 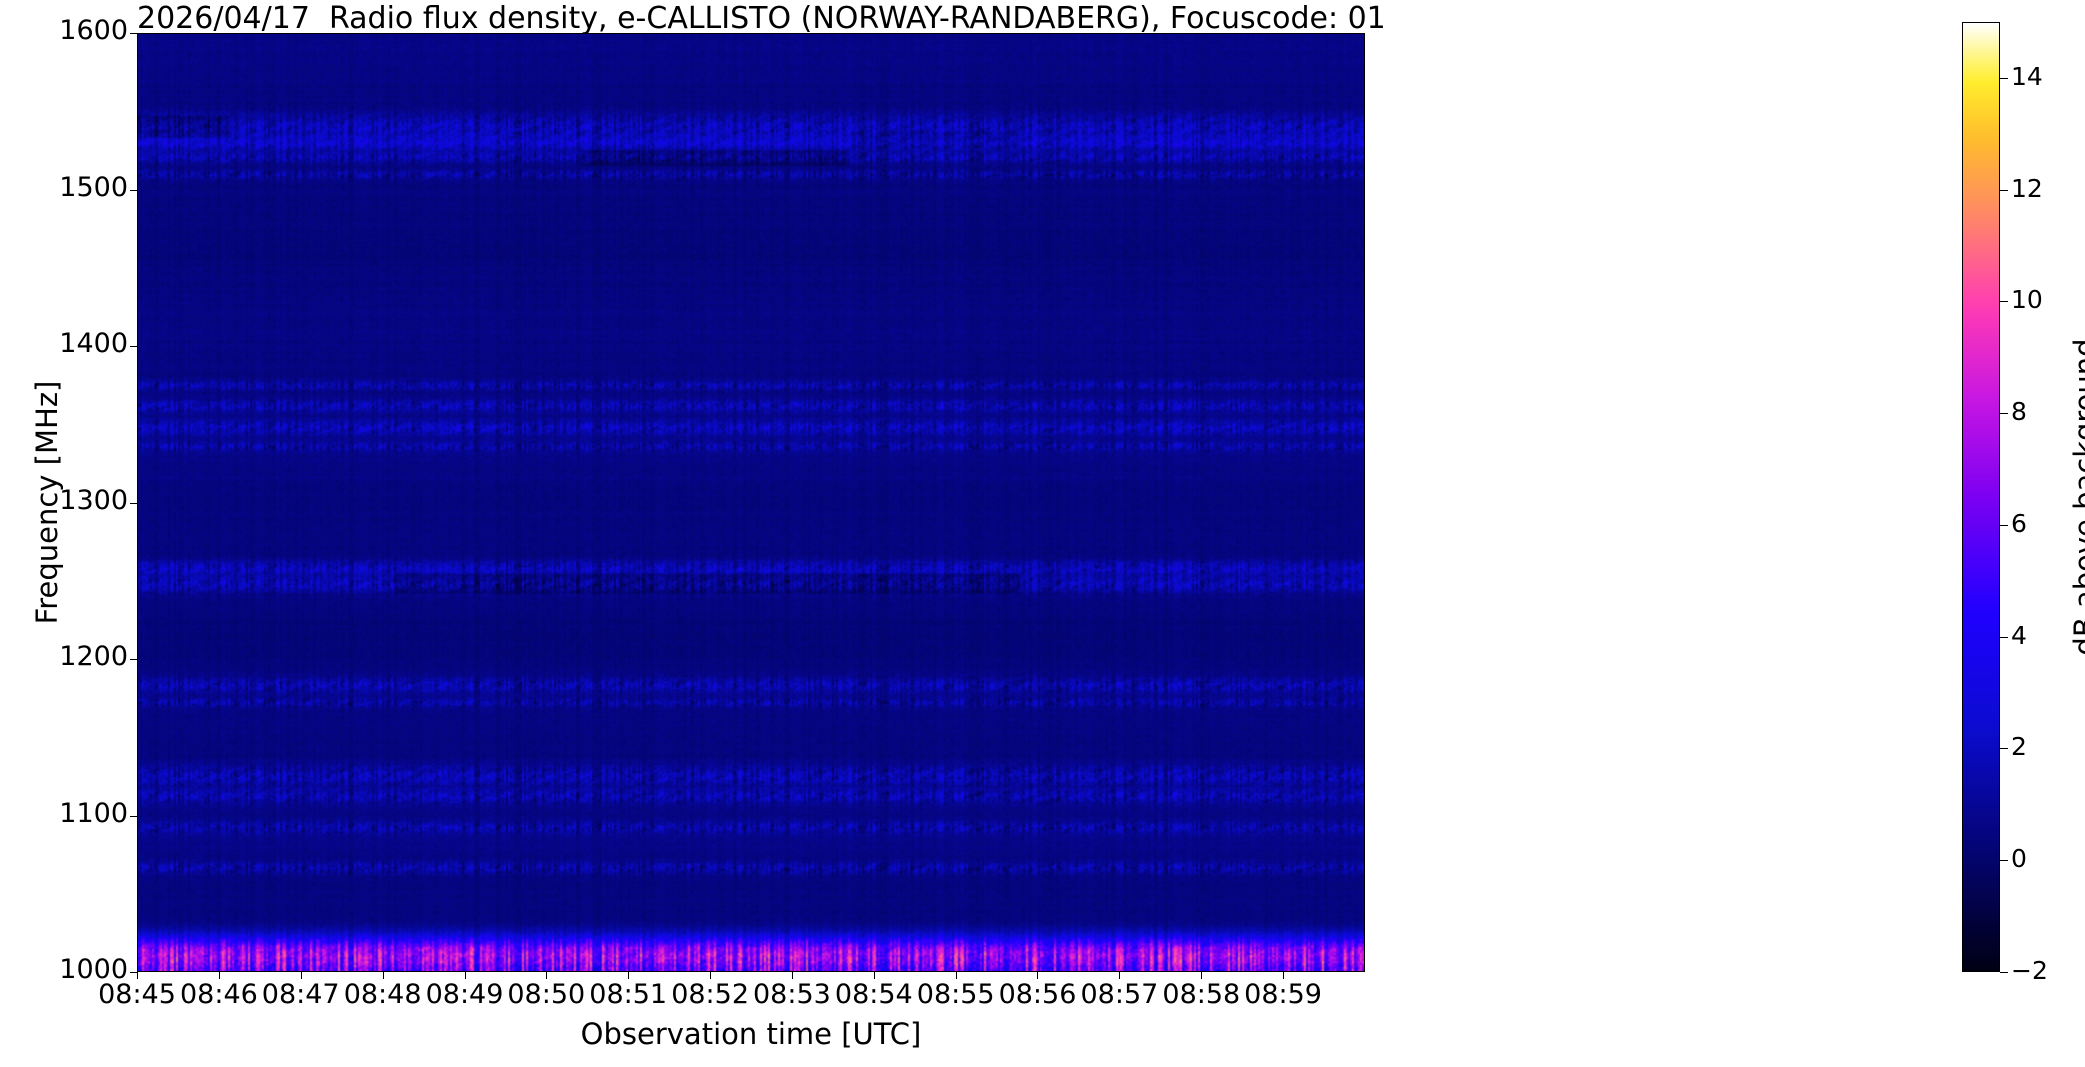 I want to click on y-tick-label: 1100, so click(x=93, y=813).